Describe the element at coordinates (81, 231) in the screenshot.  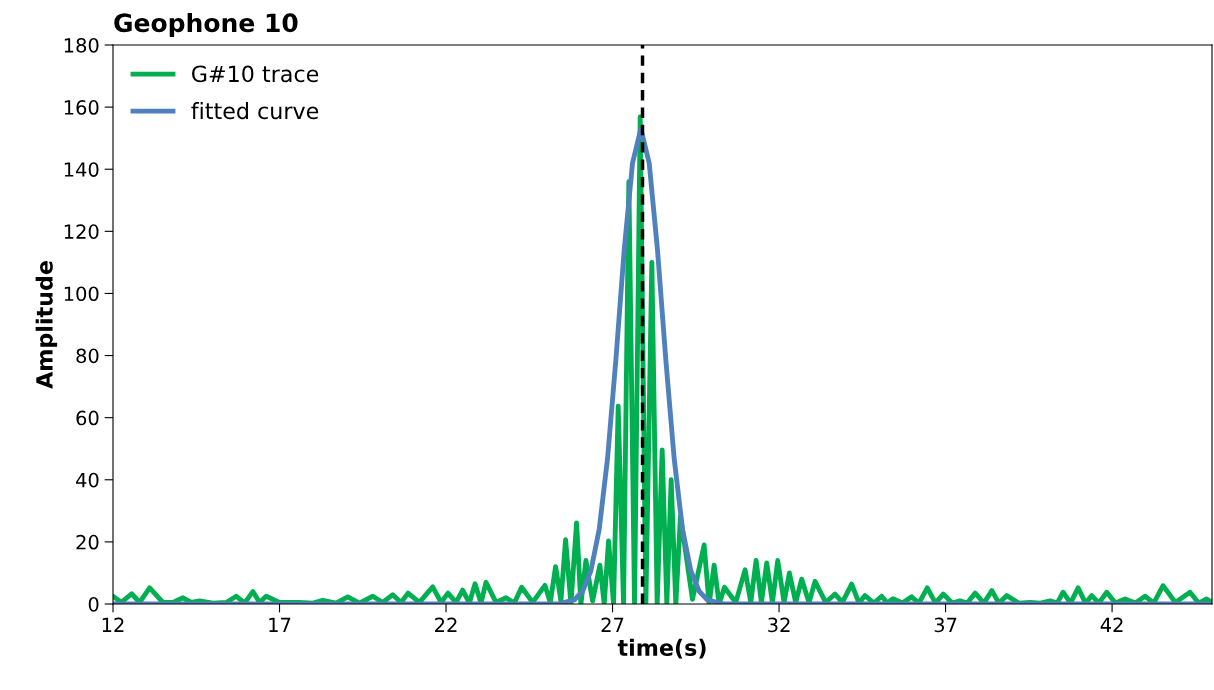
I see `y-tick-label: 120` at that location.